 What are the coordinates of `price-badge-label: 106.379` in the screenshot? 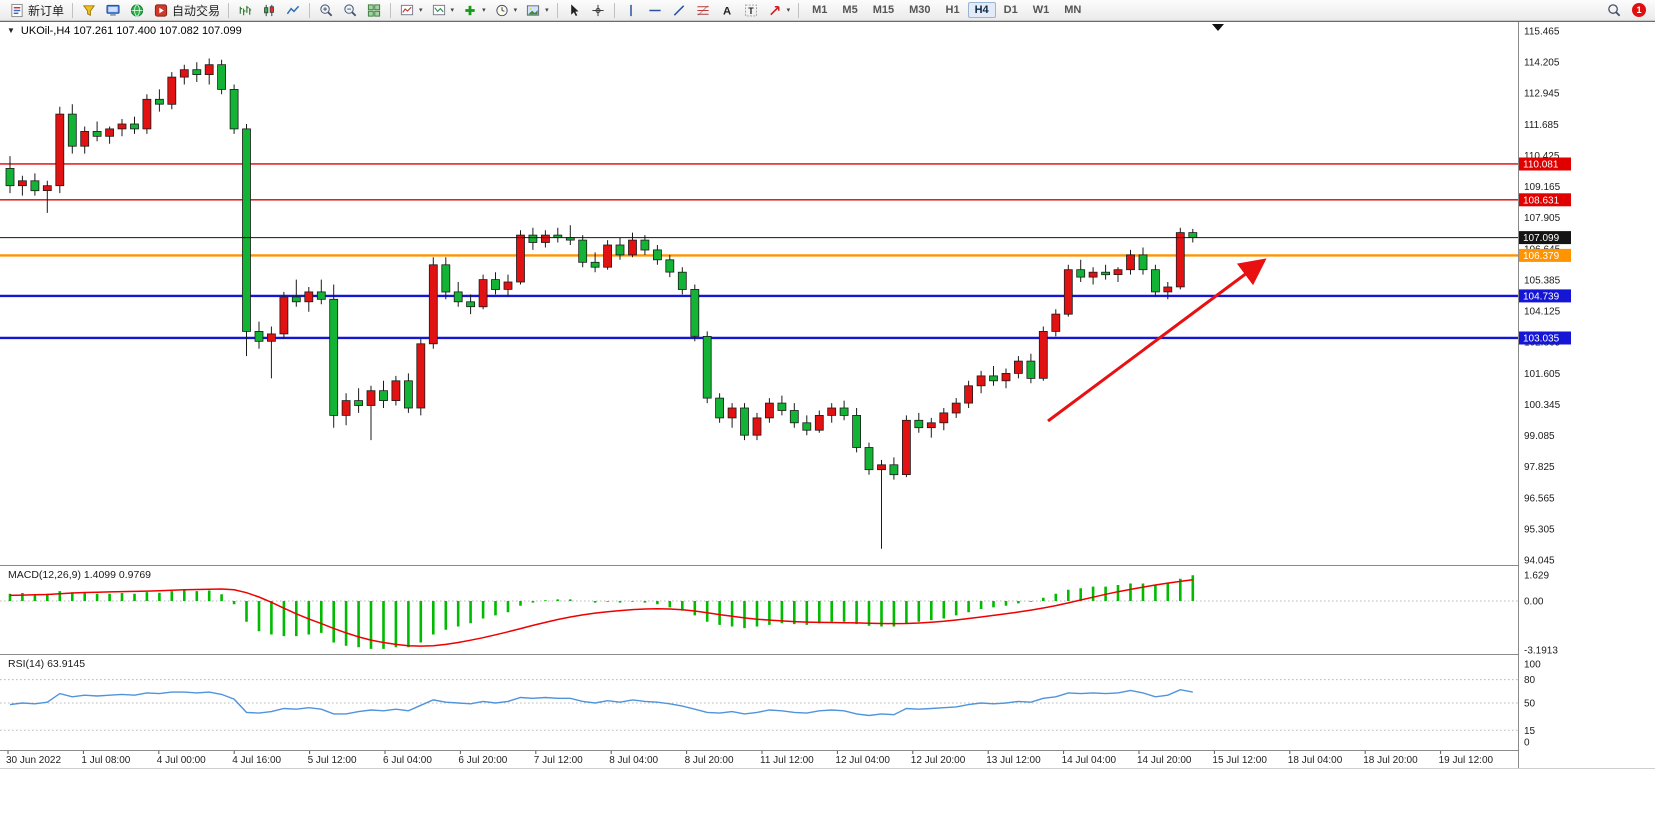 It's located at (1541, 256).